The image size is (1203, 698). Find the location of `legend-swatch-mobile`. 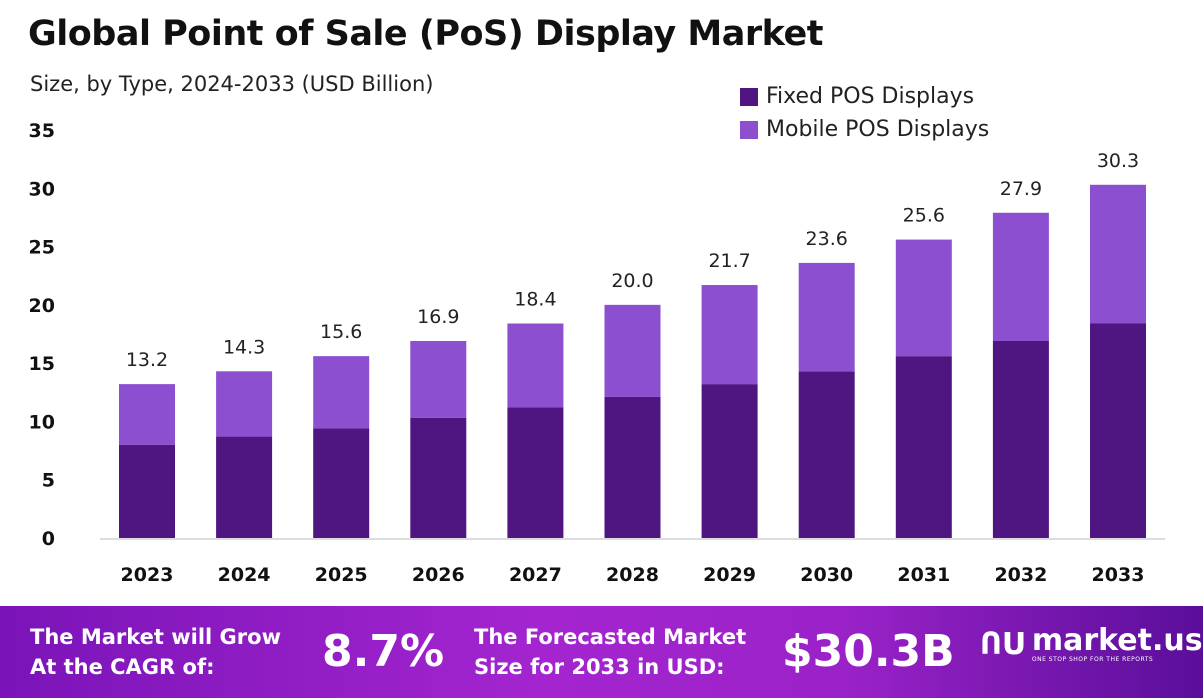

legend-swatch-mobile is located at coordinates (749, 129).